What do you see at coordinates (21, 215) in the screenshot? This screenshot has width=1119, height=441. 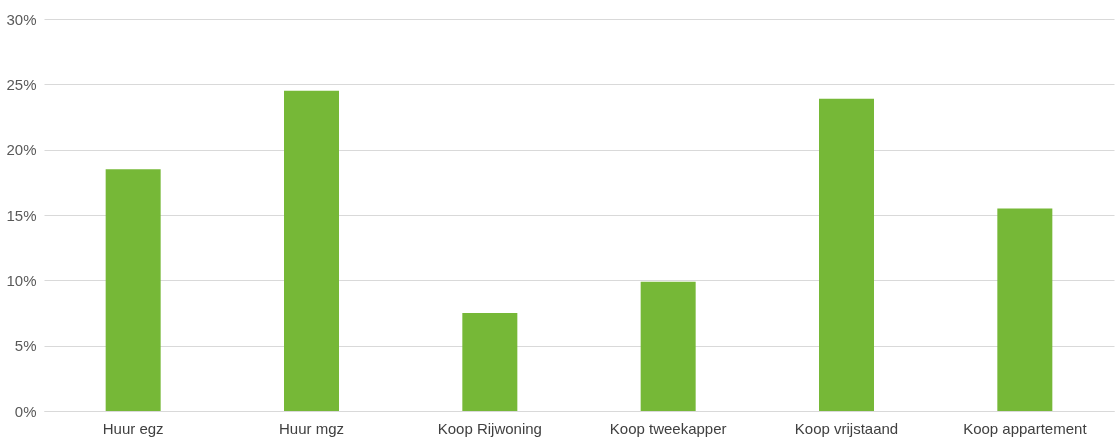 I see `y-tick-label: 15%` at bounding box center [21, 215].